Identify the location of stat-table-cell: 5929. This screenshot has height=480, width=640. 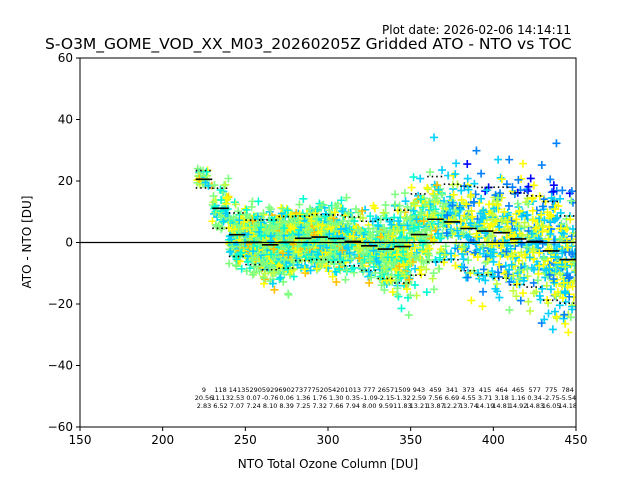
(270, 390).